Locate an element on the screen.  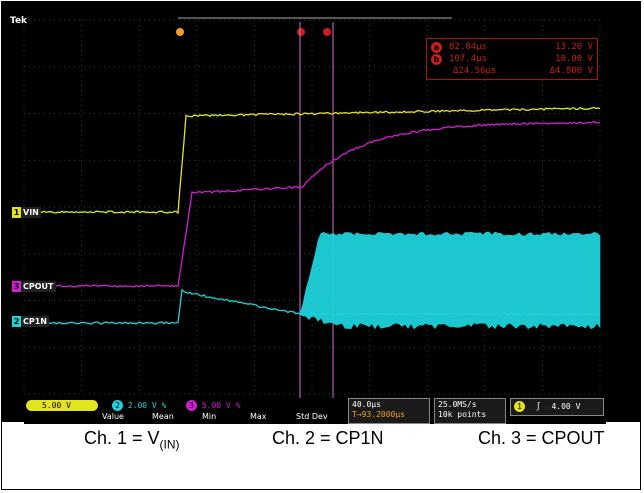
cursor-b-row: b 107.4μs 18.00 V is located at coordinates (512, 59).